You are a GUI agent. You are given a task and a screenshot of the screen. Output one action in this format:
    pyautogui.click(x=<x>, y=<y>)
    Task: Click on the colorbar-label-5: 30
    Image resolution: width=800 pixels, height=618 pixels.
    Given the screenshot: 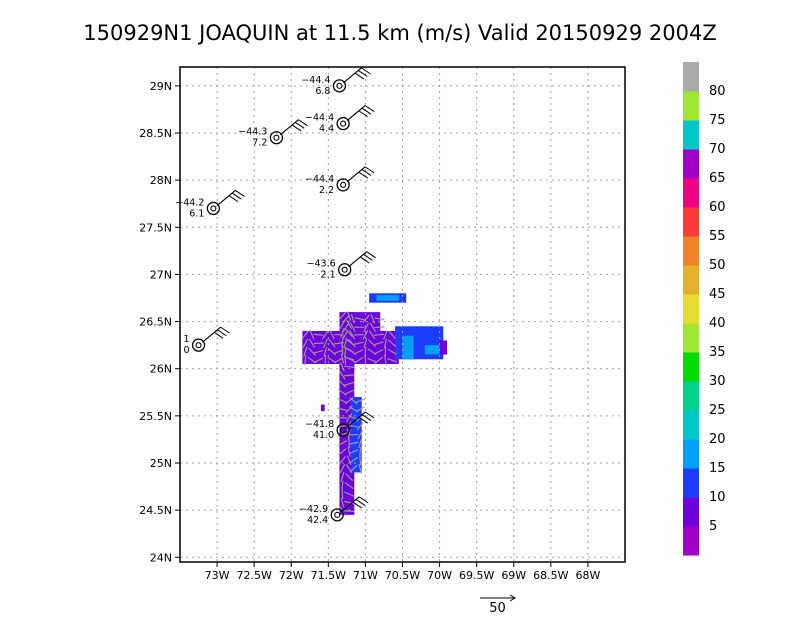 What is the action you would take?
    pyautogui.click(x=717, y=381)
    